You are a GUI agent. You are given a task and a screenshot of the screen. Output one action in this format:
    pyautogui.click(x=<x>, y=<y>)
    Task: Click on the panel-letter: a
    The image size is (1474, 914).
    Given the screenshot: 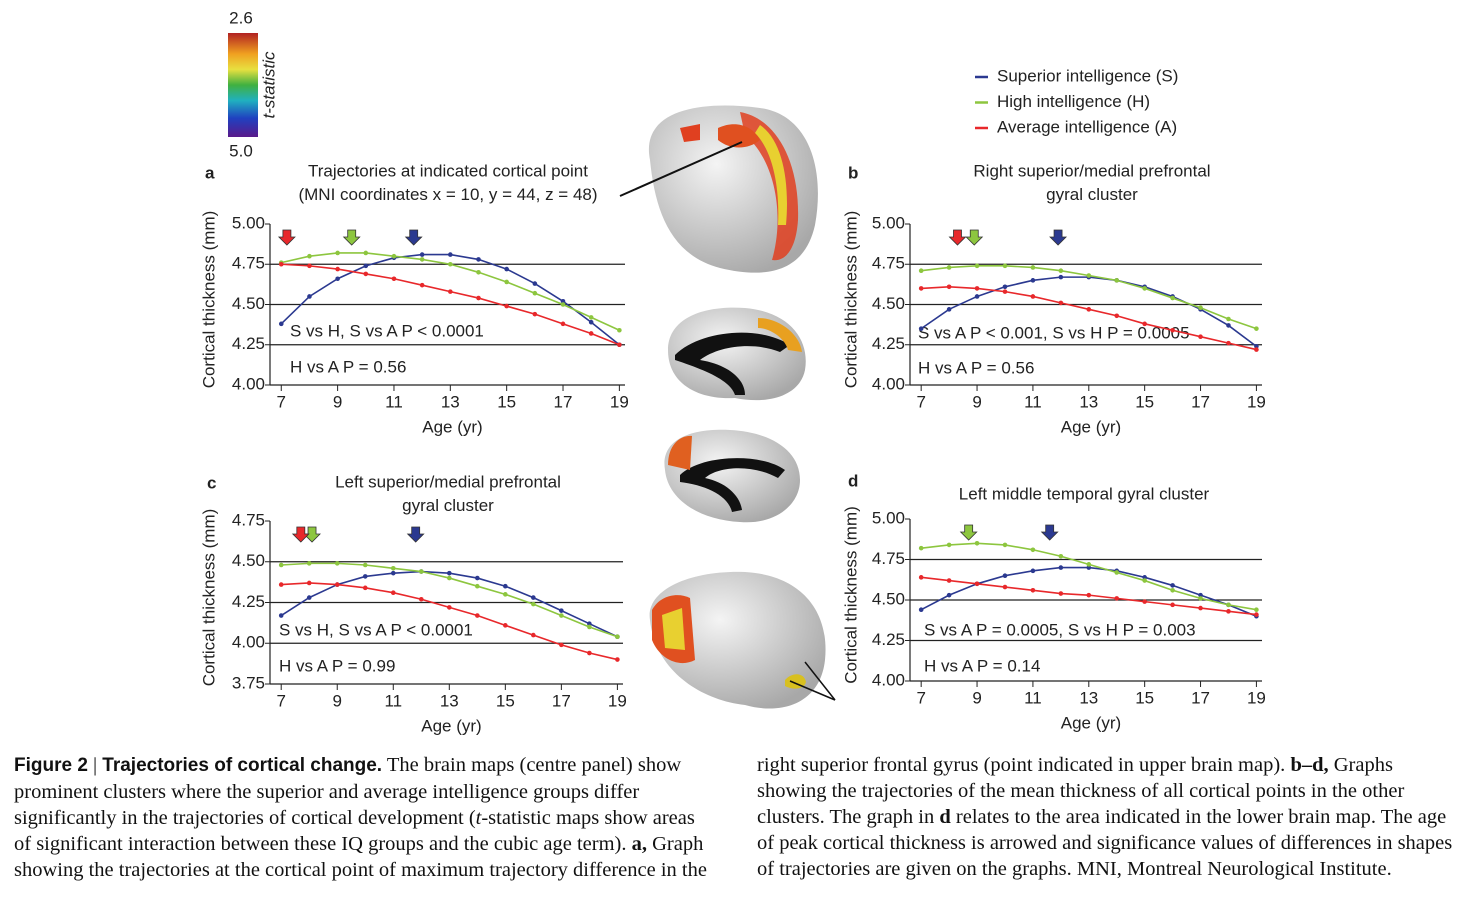 What is the action you would take?
    pyautogui.click(x=210, y=172)
    